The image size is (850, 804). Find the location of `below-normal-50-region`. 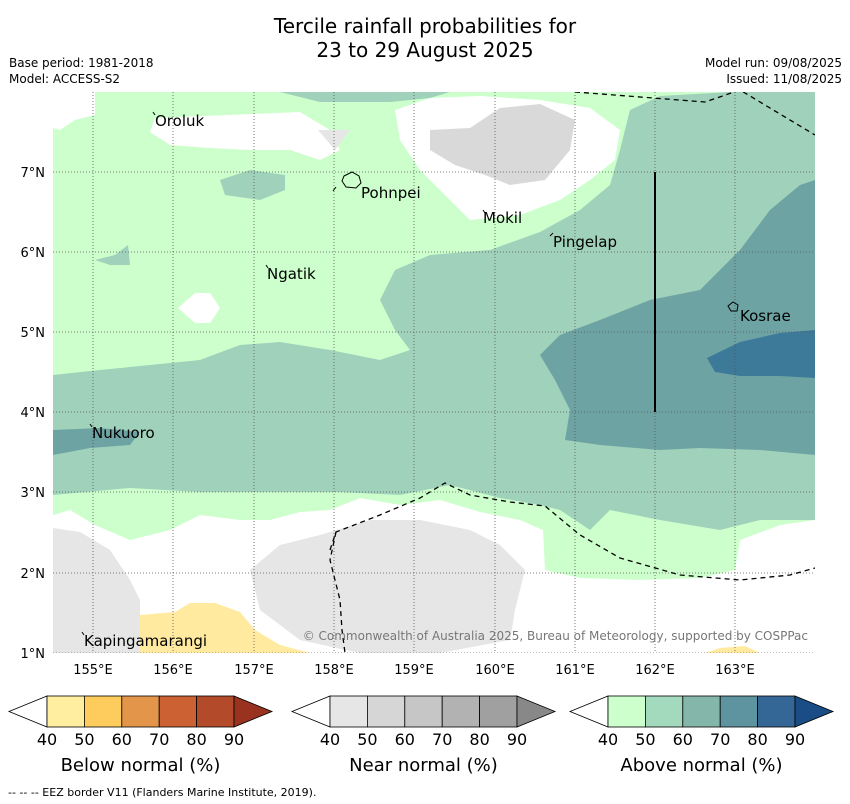

below-normal-50-region is located at coordinates (225, 628).